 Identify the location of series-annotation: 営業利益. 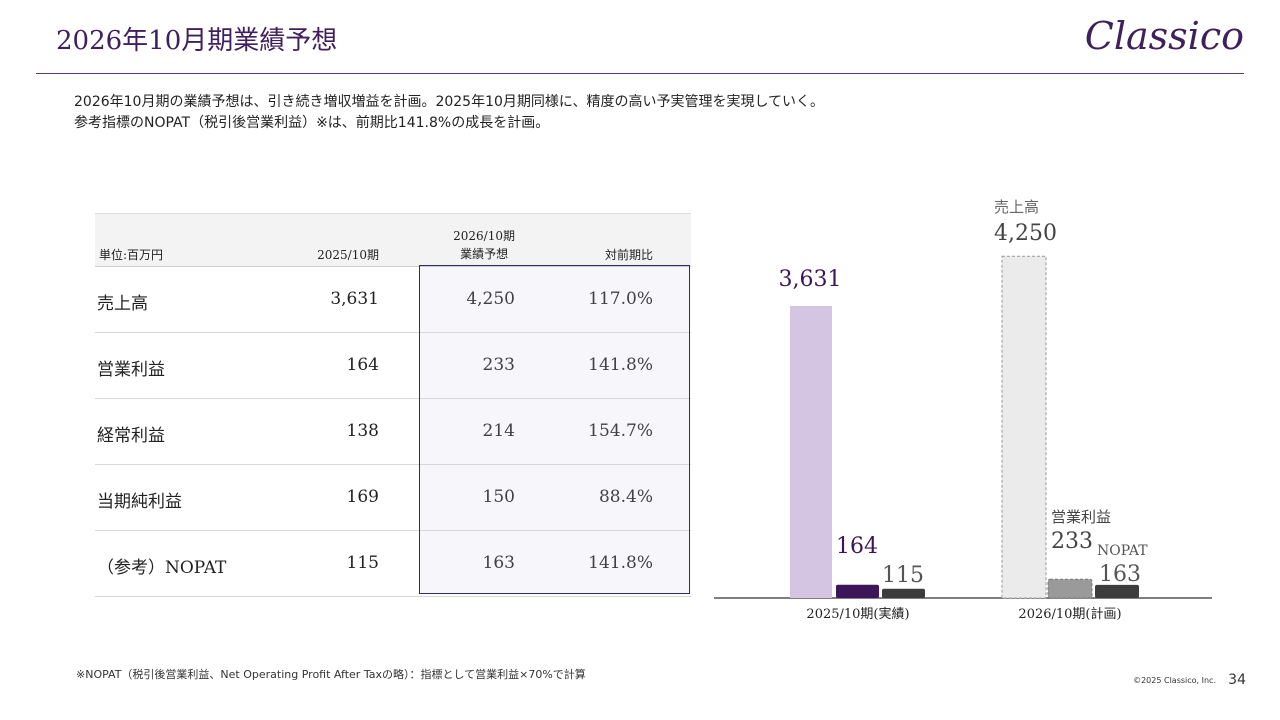
(1081, 517).